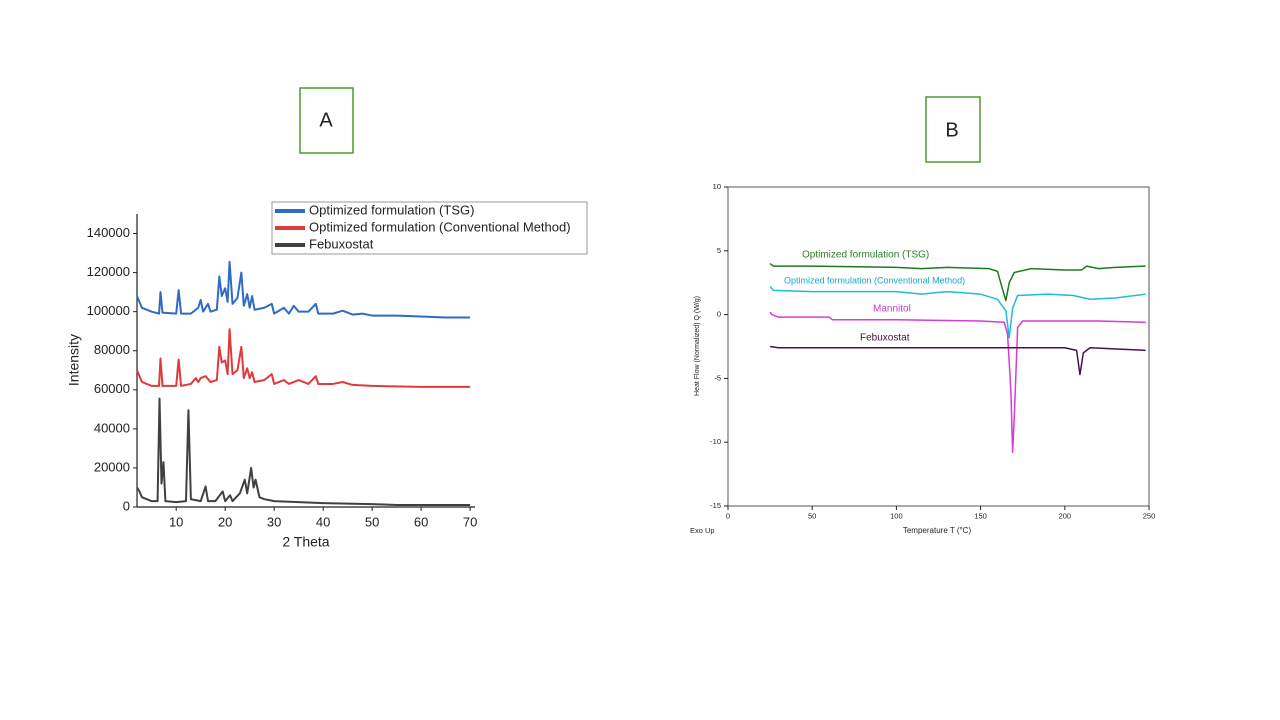 This screenshot has height=720, width=1280. I want to click on x-tick-label: 250, so click(1149, 515).